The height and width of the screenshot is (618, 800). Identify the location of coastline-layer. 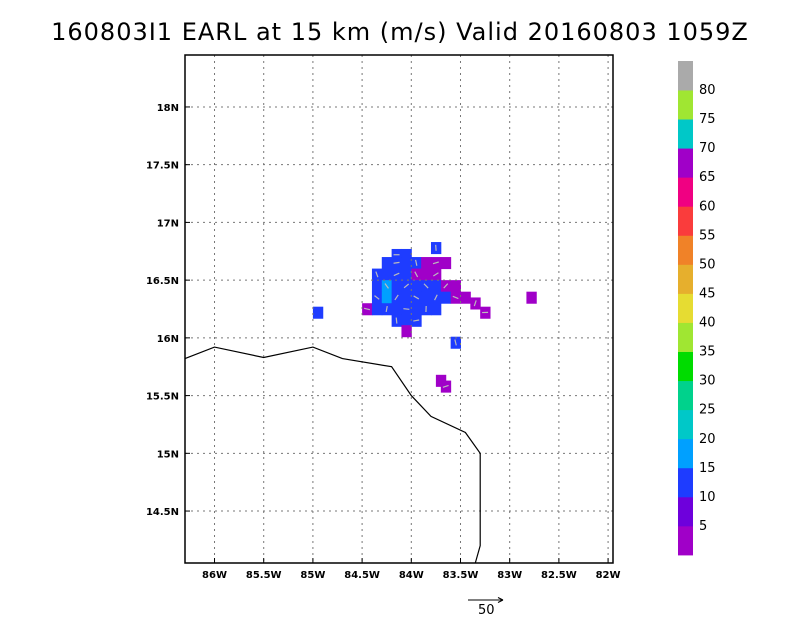
(332, 455).